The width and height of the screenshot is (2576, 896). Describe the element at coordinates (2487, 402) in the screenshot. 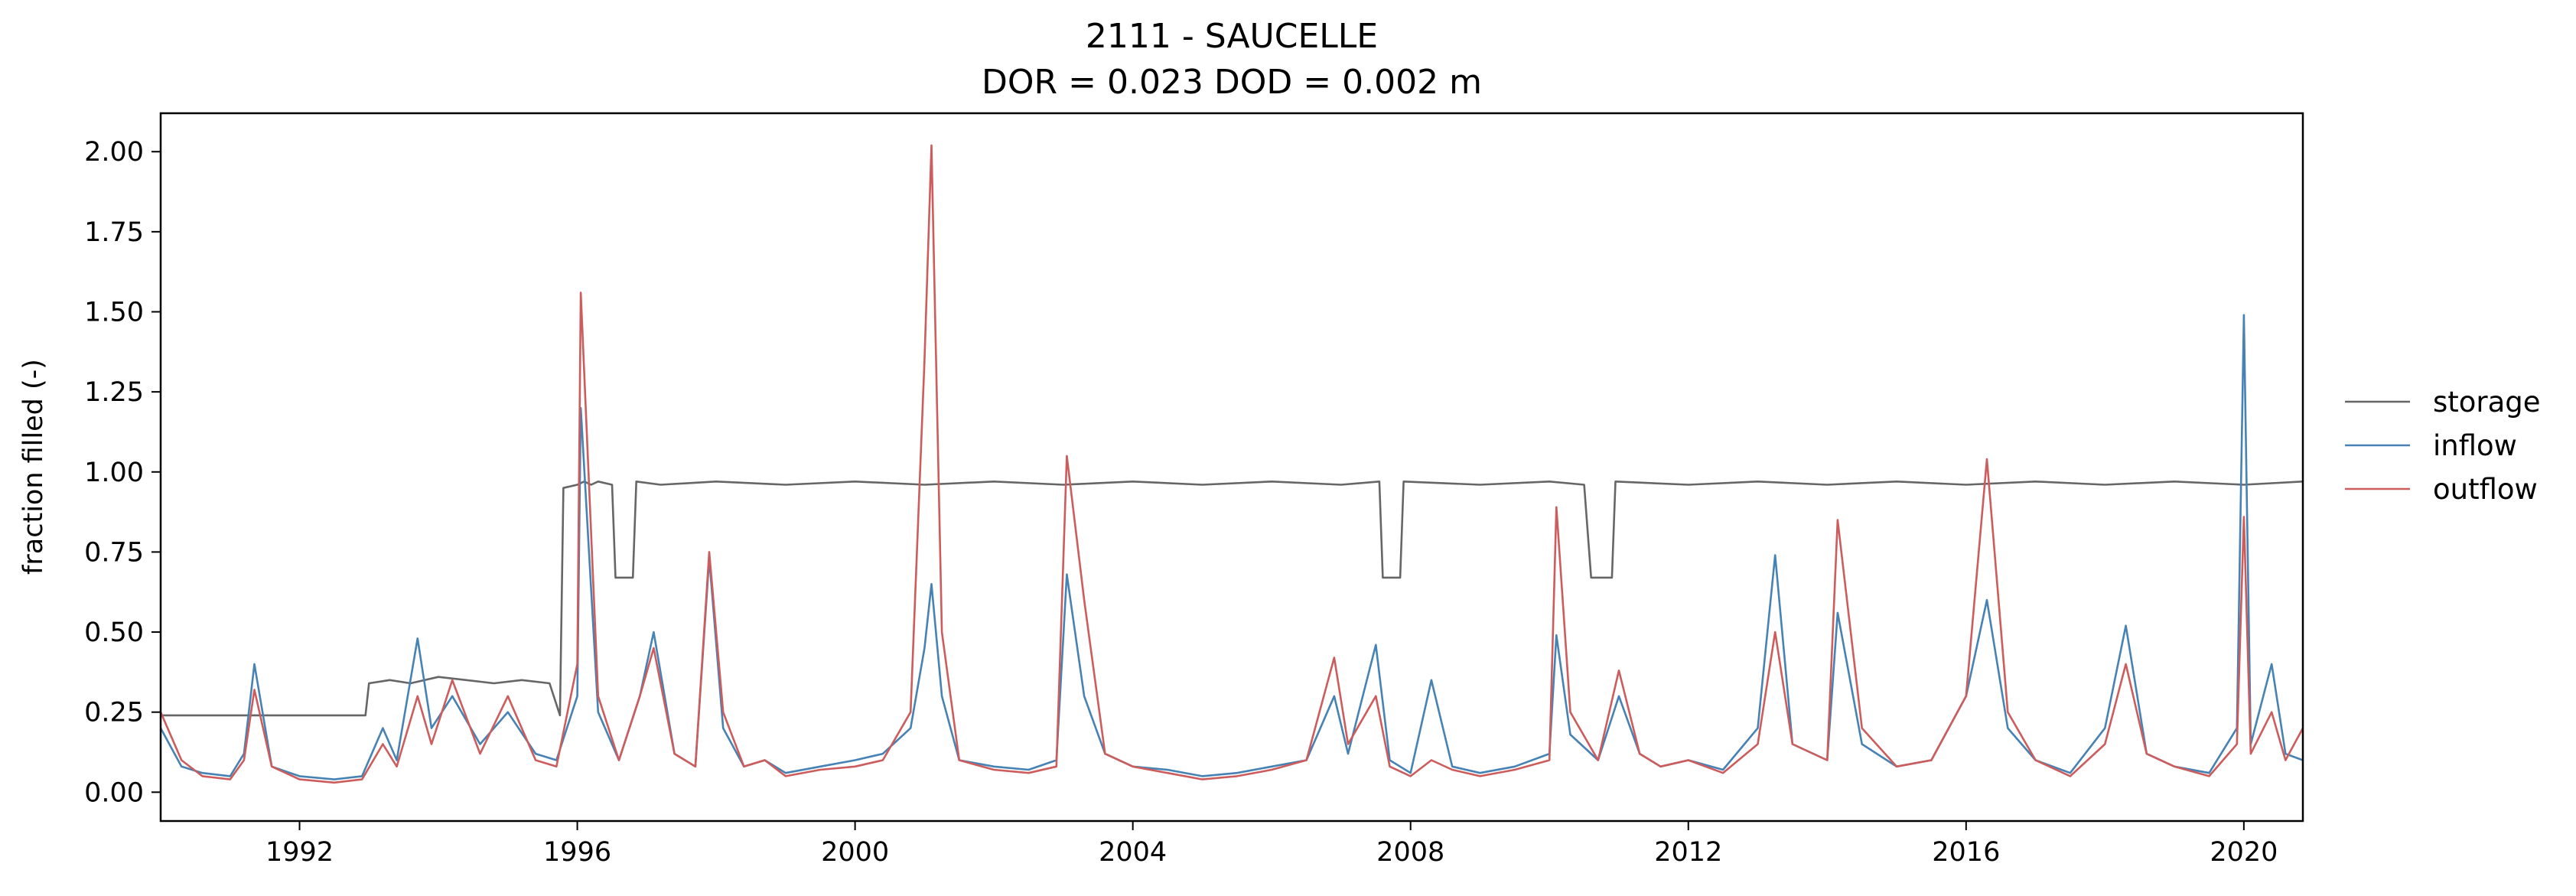

I see `legend-storage-label: storage` at that location.